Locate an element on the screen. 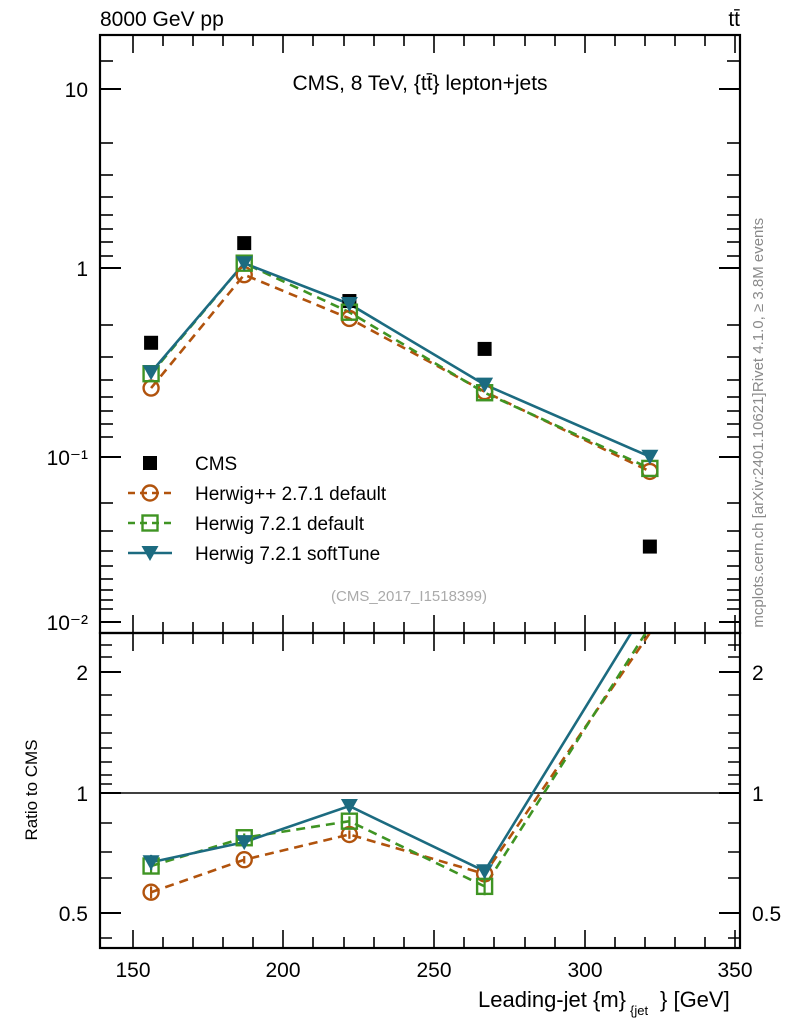  xtick-250: 250 is located at coordinates (433, 970).